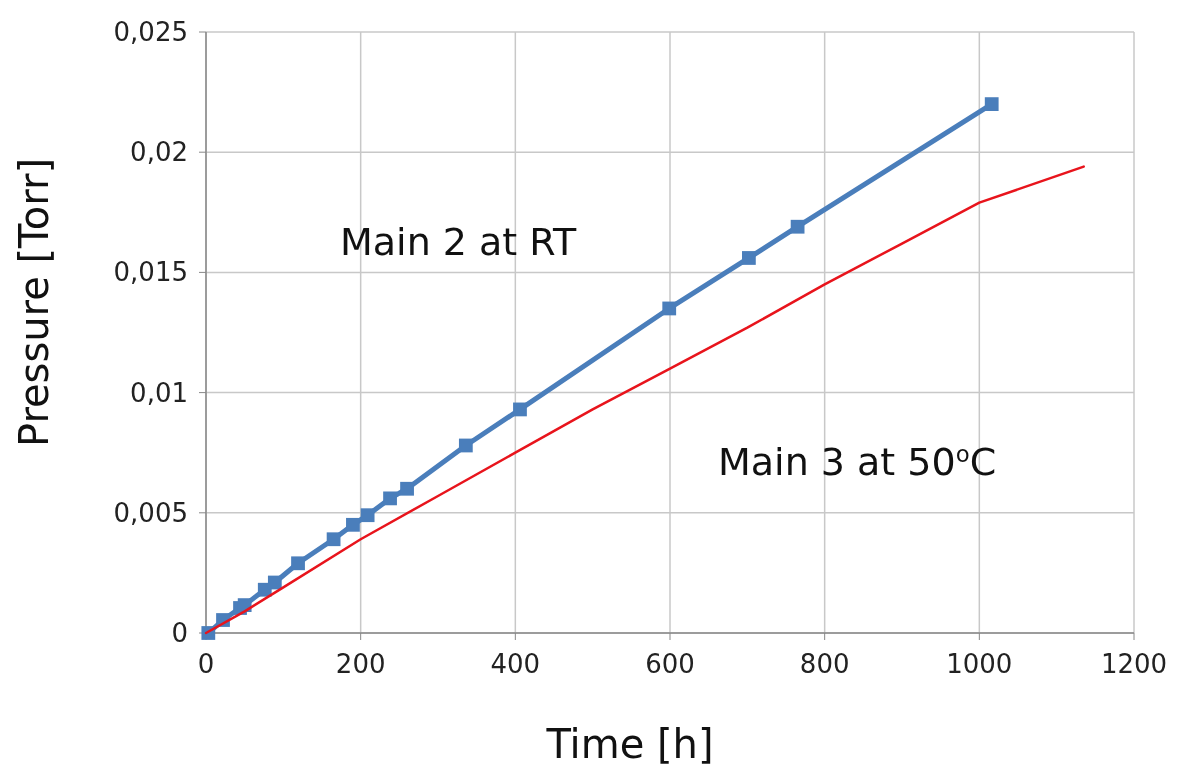  What do you see at coordinates (179, 633) in the screenshot?
I see `y-tick-label: 0` at bounding box center [179, 633].